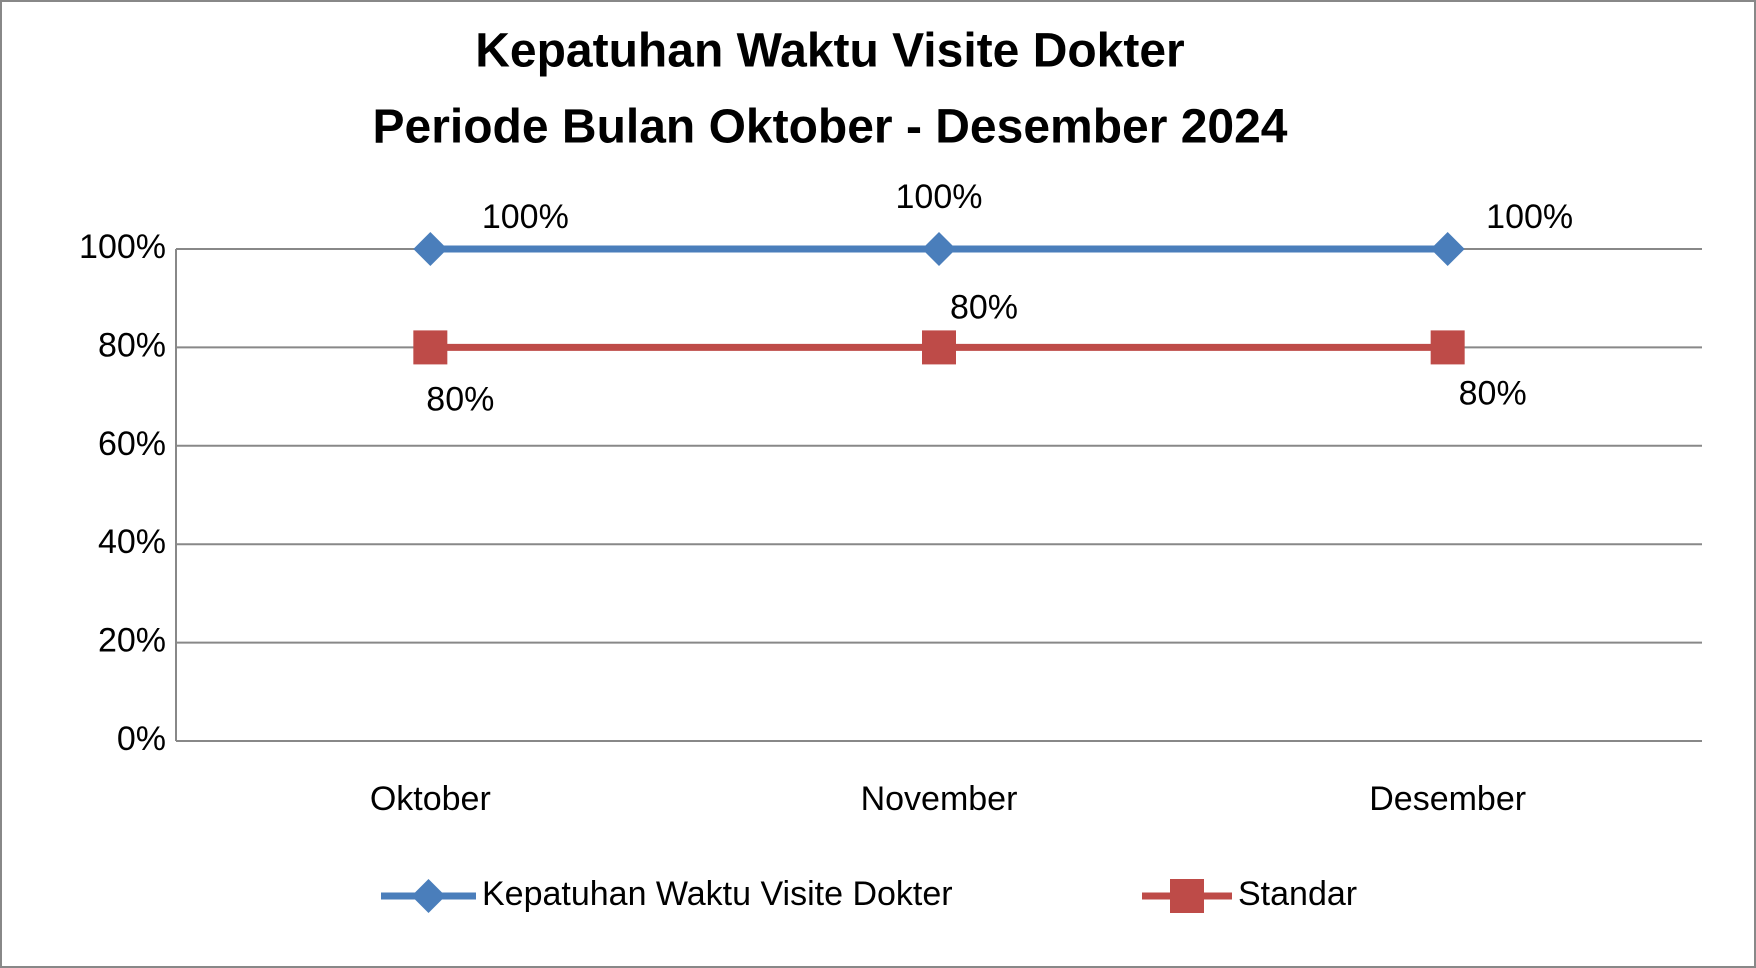  Describe the element at coordinates (939, 799) in the screenshot. I see `x-tick-label: November` at that location.